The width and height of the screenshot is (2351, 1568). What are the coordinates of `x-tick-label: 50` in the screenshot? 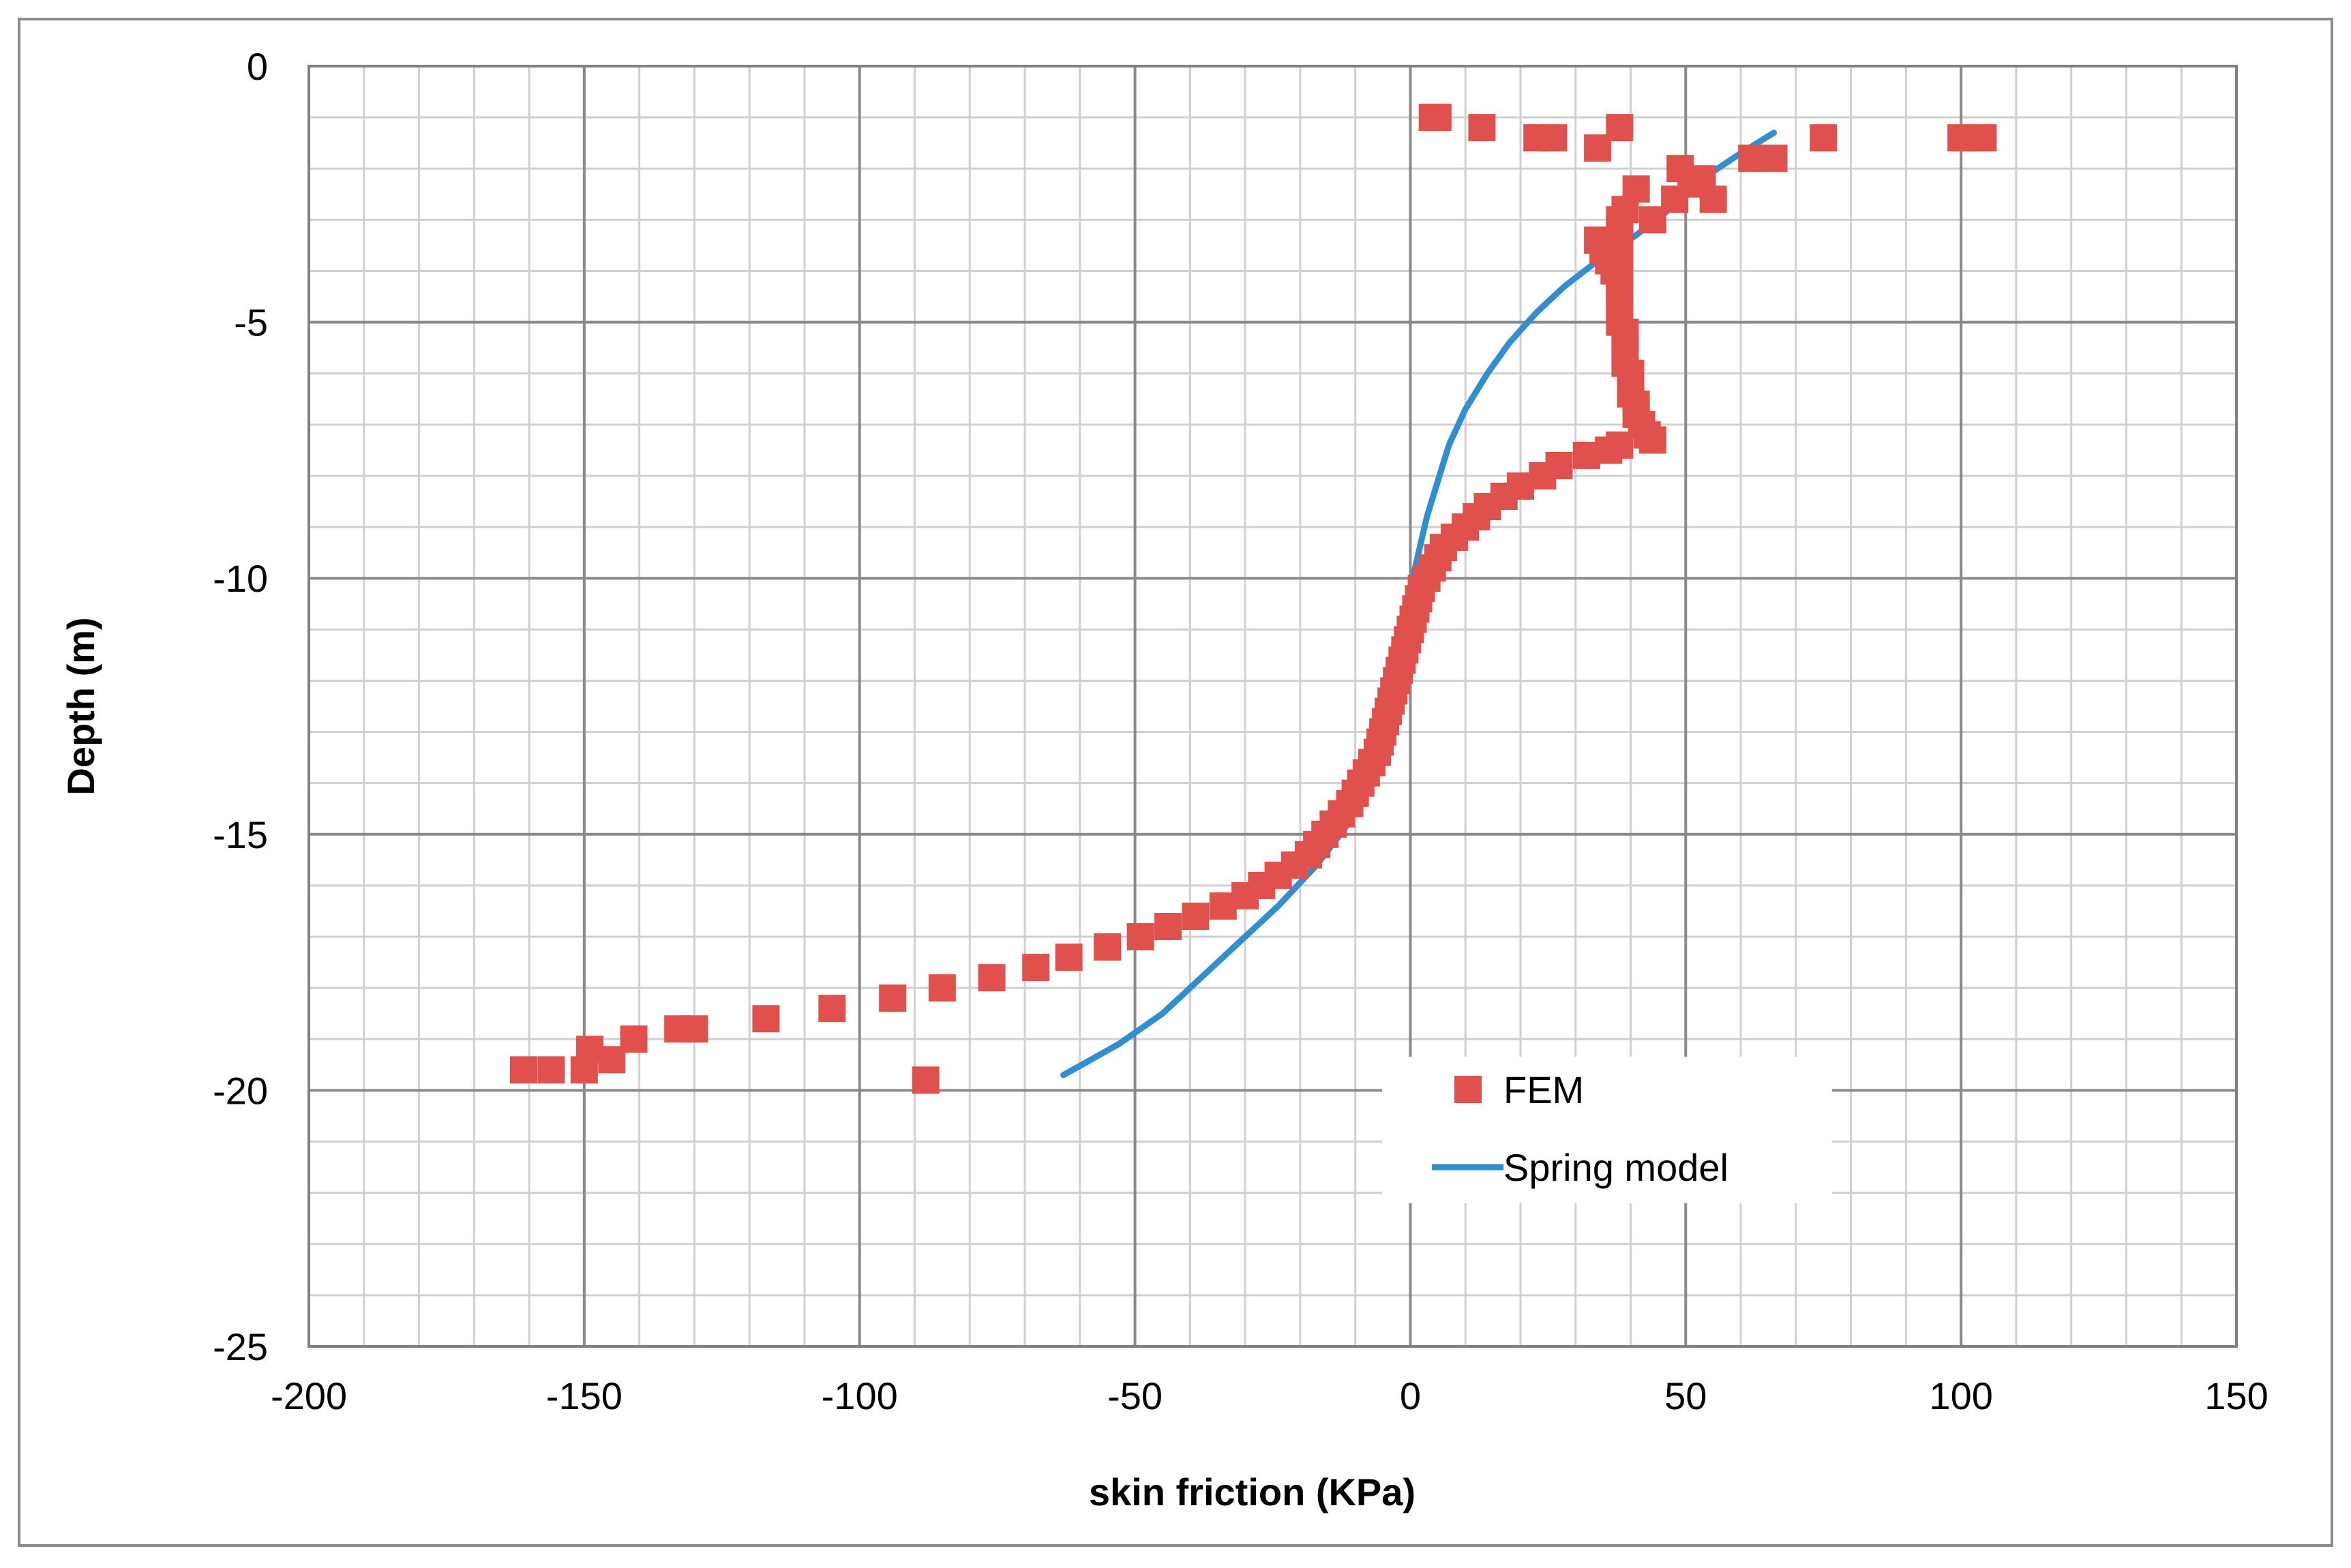 It's located at (1685, 1395).